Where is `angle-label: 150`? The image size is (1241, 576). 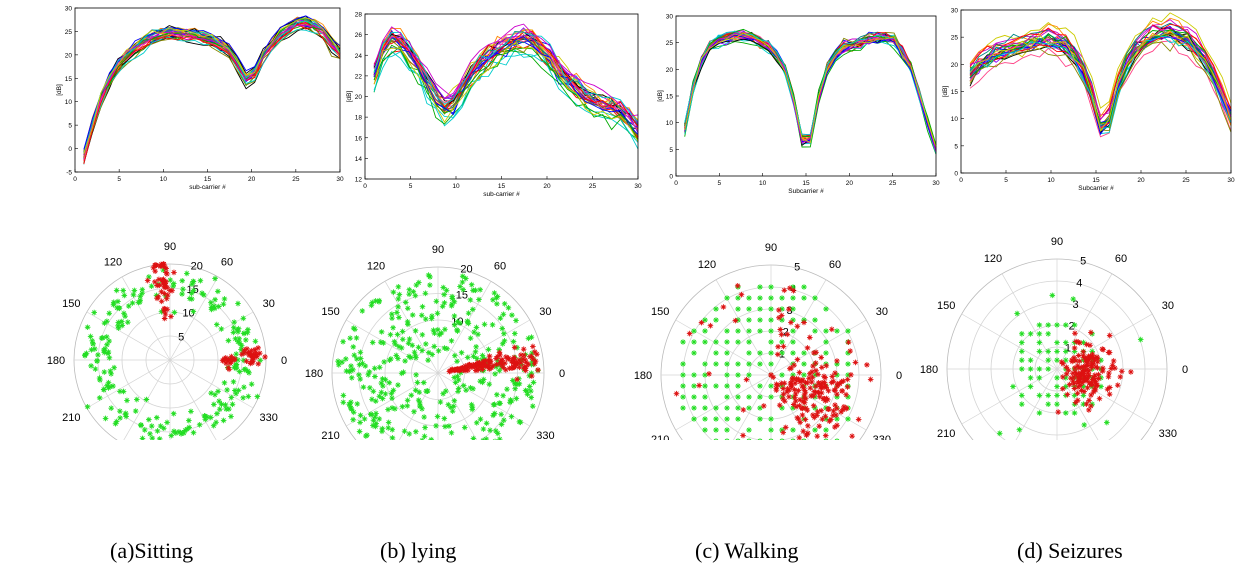
angle-label: 150 is located at coordinates (946, 306).